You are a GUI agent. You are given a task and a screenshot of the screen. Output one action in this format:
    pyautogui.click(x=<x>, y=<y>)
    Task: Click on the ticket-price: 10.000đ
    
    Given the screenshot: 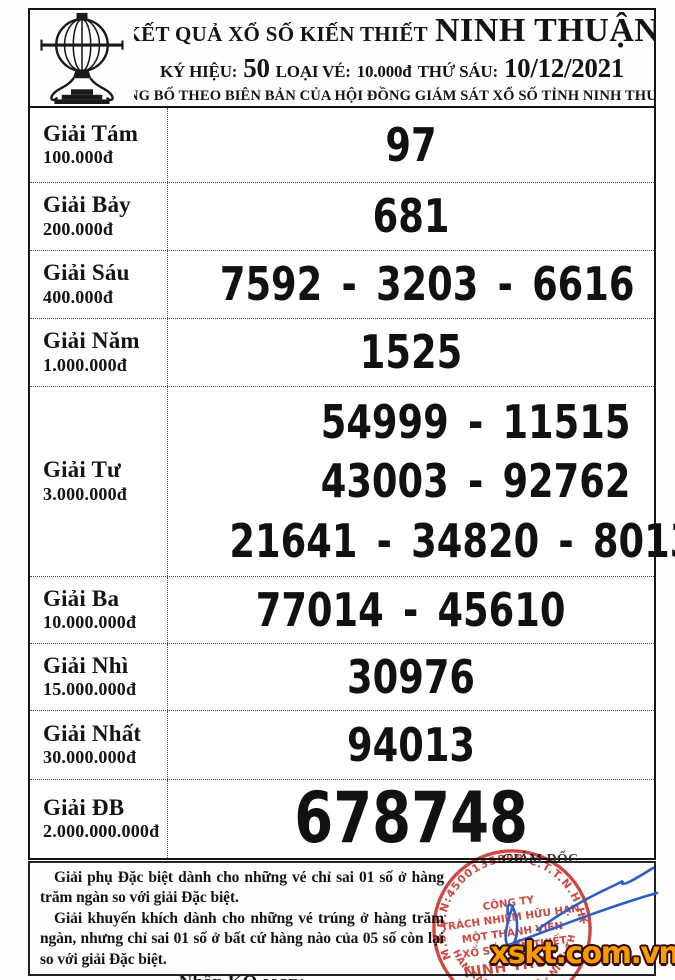 What is the action you would take?
    pyautogui.click(x=384, y=71)
    